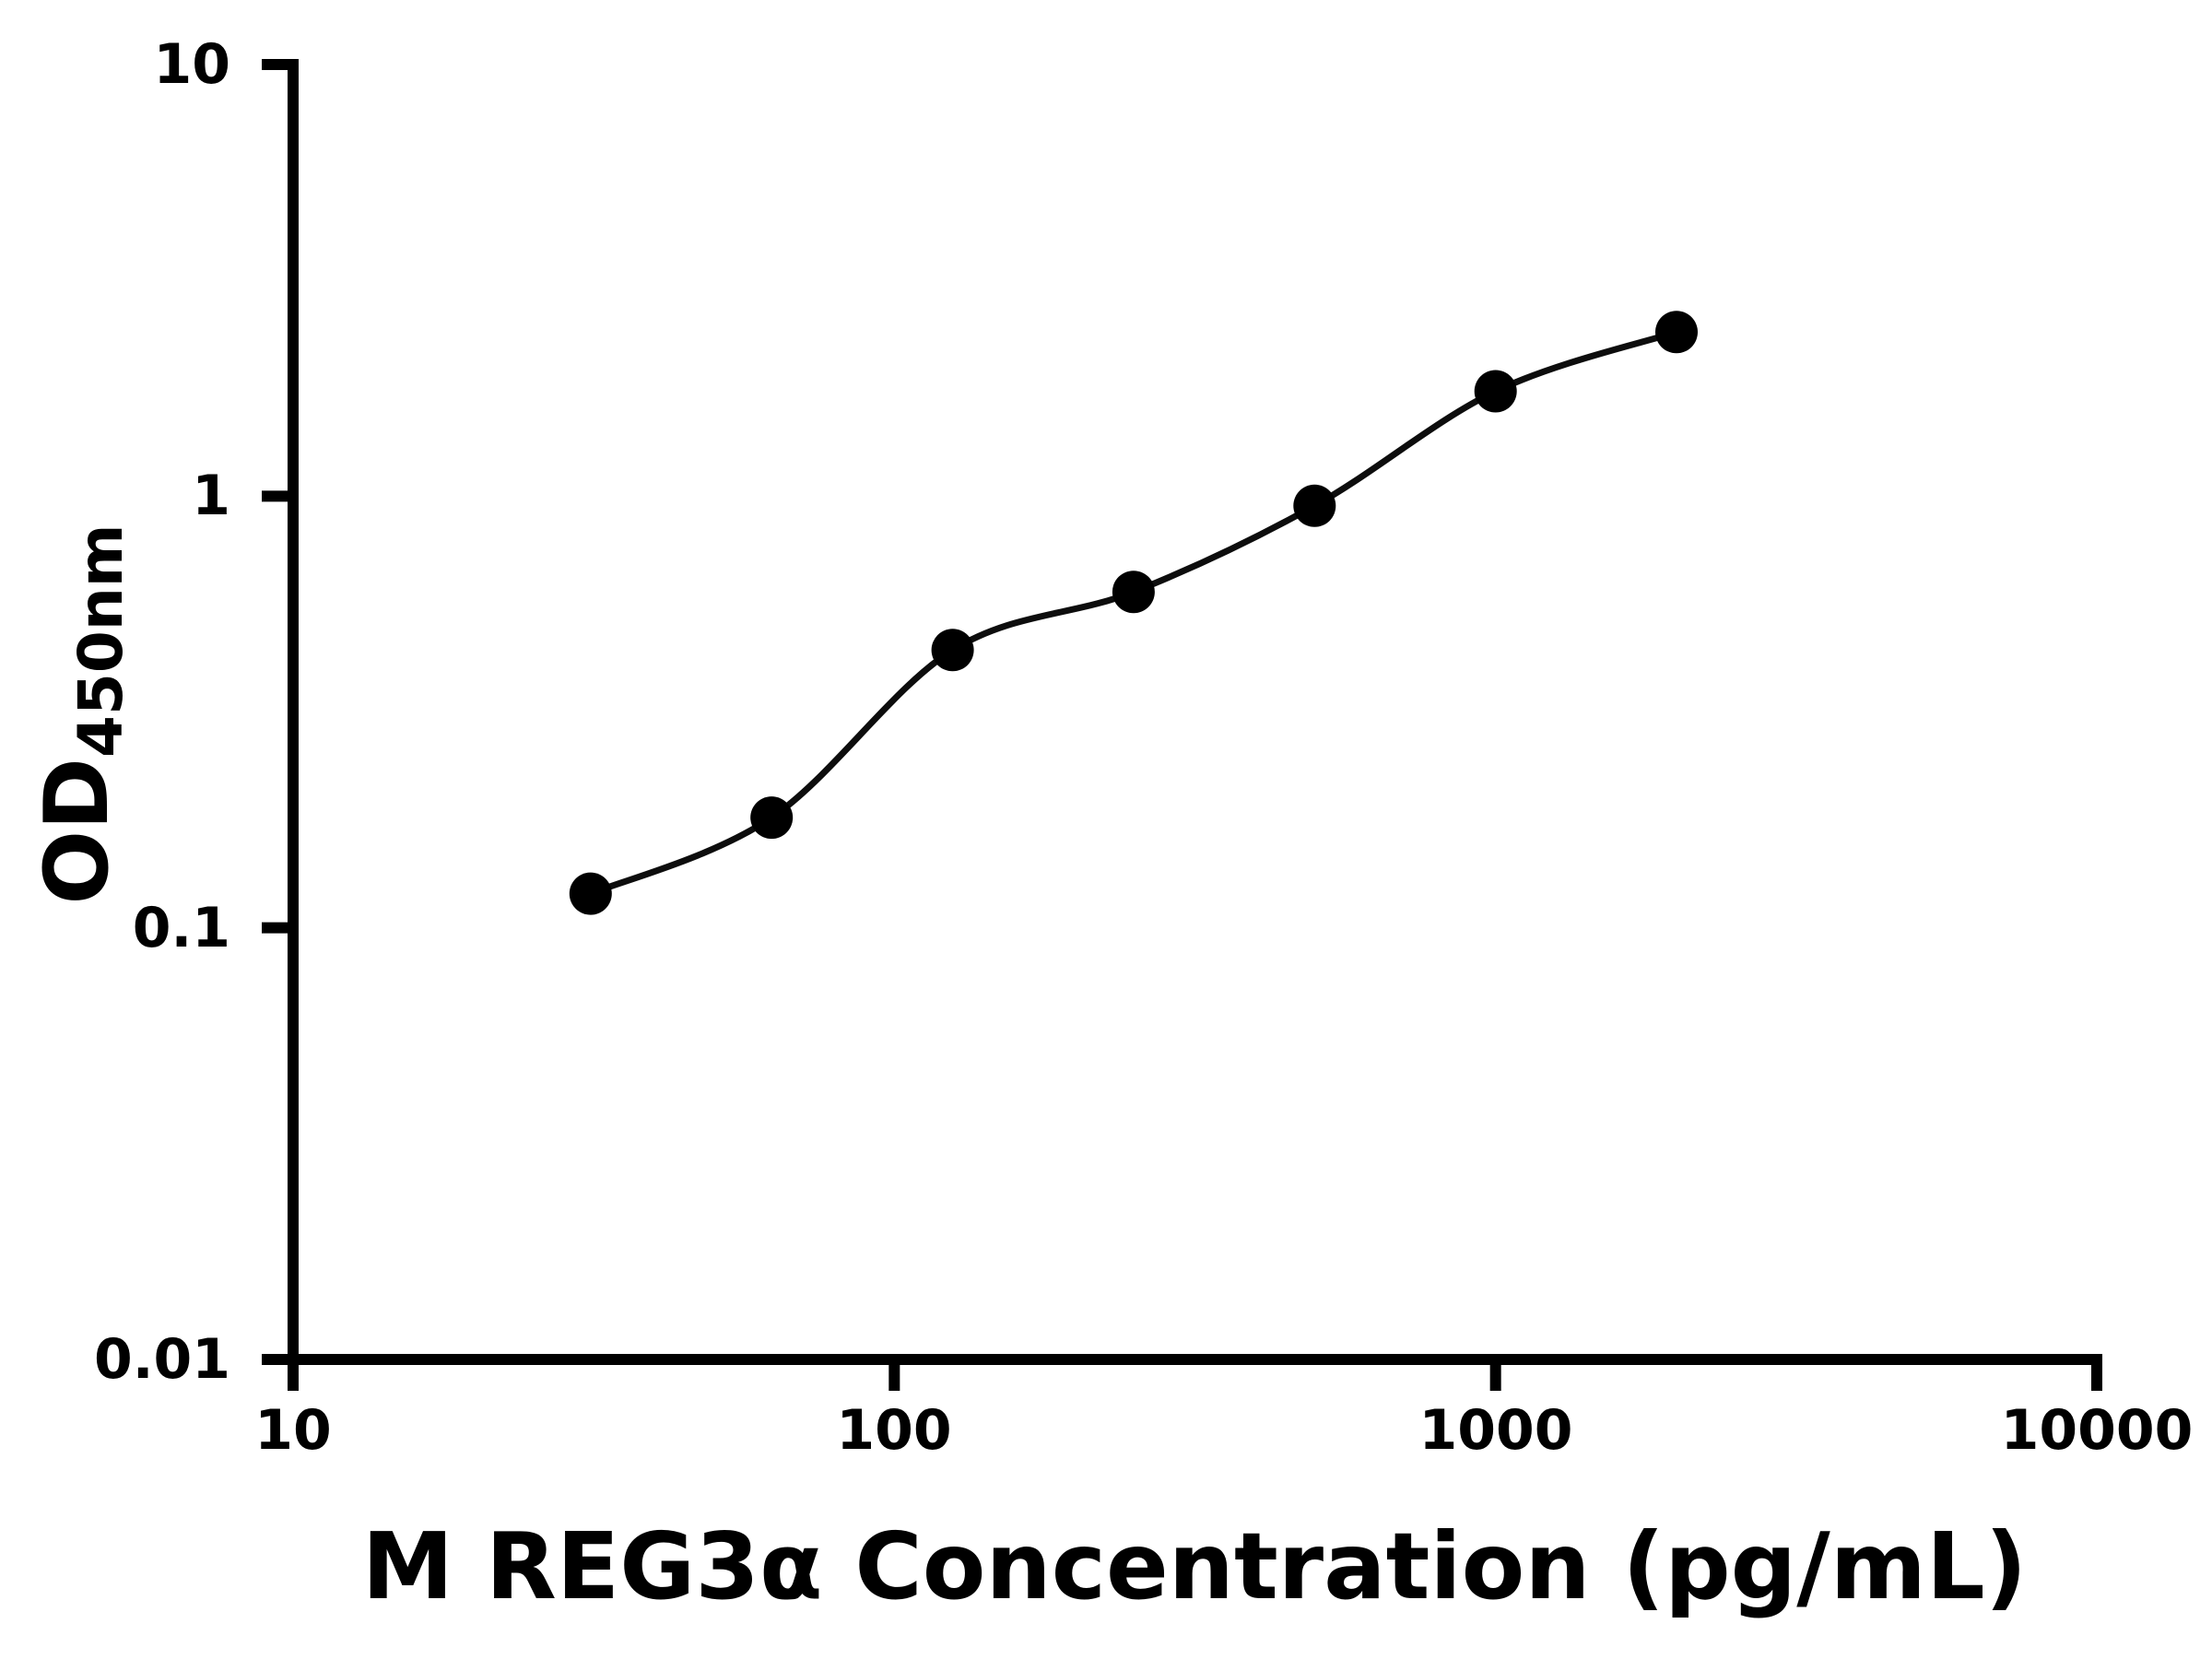 The height and width of the screenshot is (1659, 2212). Describe the element at coordinates (2097, 1430) in the screenshot. I see `x-tick-label-10000: 10000` at that location.